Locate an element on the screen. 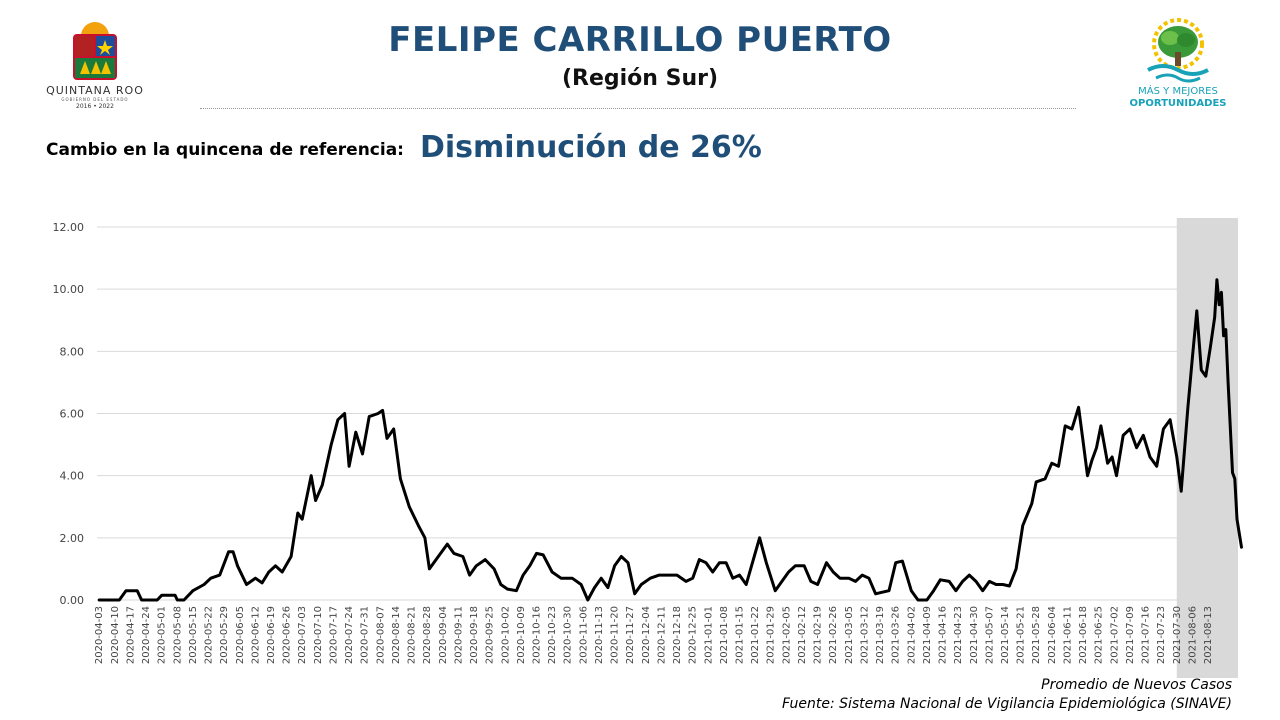 The width and height of the screenshot is (1280, 720). x-tick-label: 2020-07-03 is located at coordinates (302, 635).